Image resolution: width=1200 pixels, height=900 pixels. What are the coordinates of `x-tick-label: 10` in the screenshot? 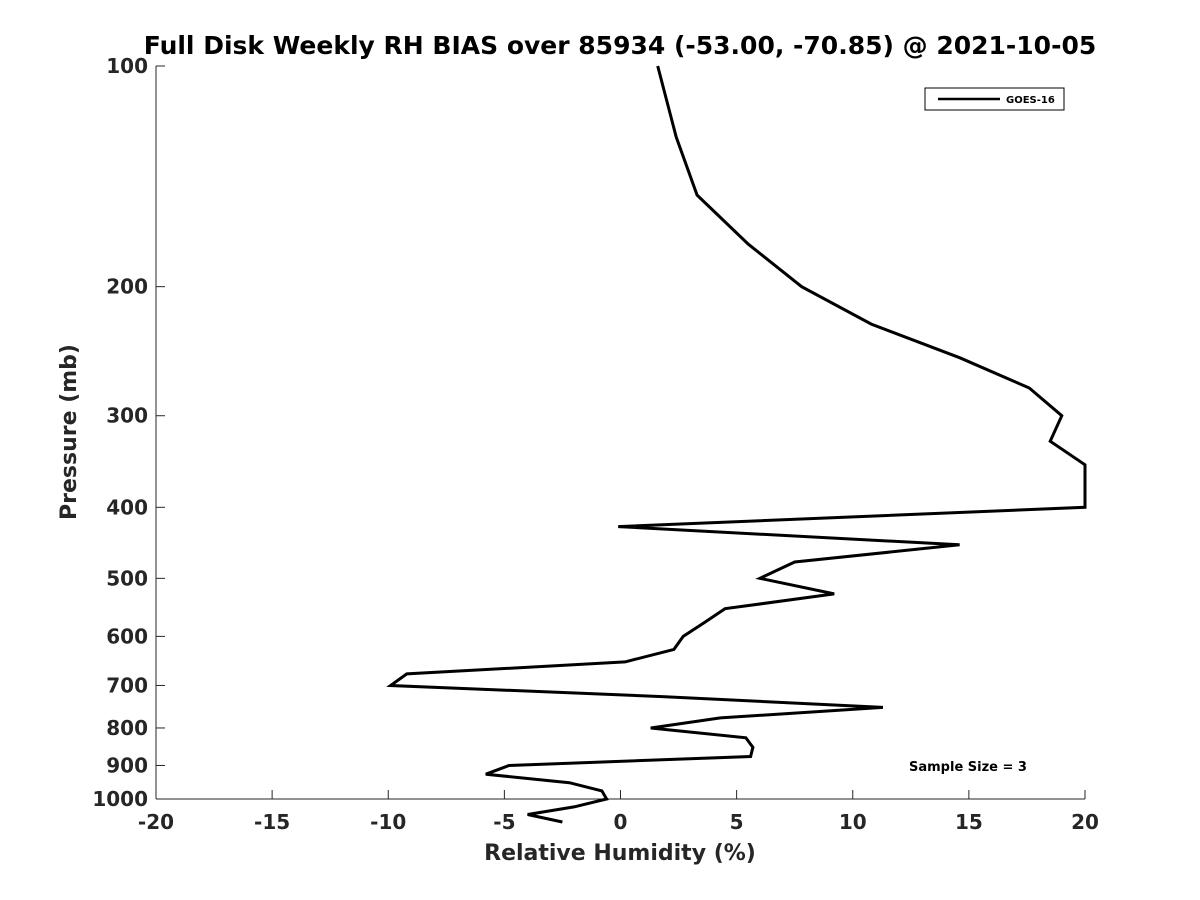 It's located at (853, 822).